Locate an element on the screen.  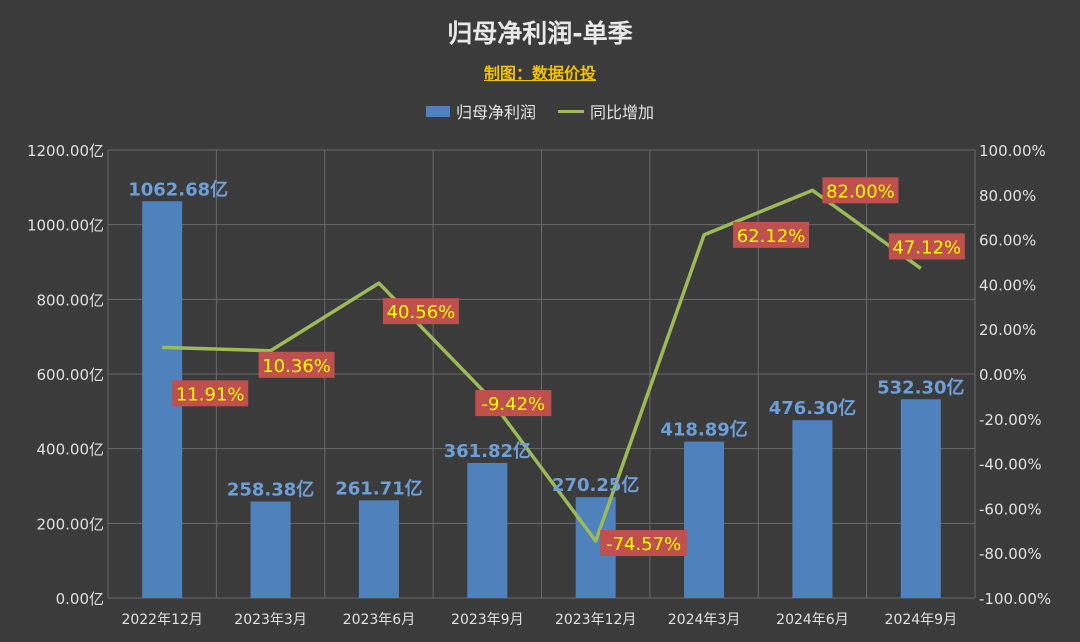
y-left-tick-label: 800.00亿 is located at coordinates (71, 300).